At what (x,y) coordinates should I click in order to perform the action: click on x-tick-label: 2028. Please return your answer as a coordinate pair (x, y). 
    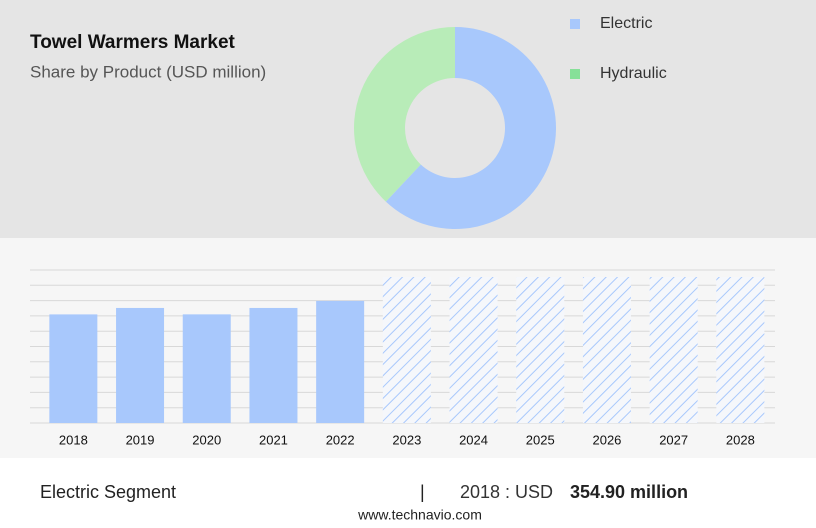
    Looking at the image, I should click on (740, 439).